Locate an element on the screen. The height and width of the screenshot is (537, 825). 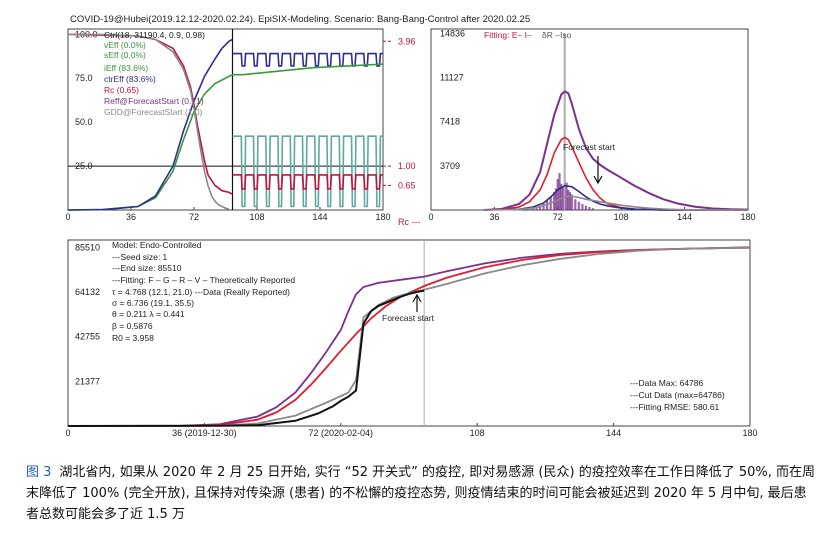
panel2-xtick-0: 0 is located at coordinates (430, 217).